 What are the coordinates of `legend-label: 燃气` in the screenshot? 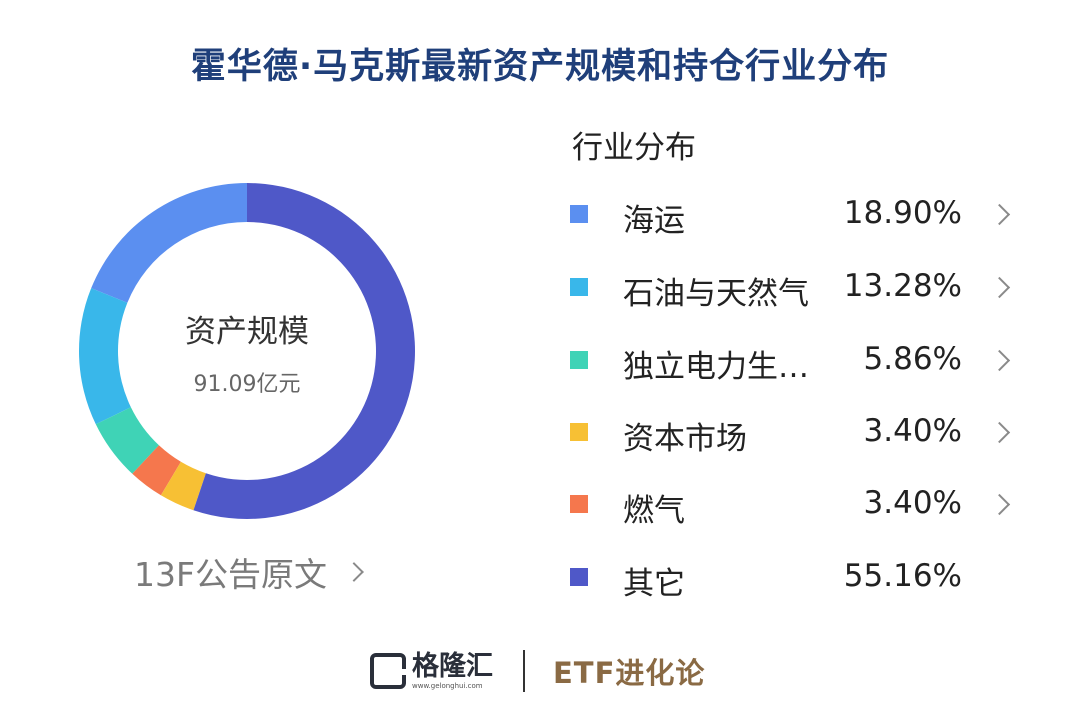 It's located at (654, 511).